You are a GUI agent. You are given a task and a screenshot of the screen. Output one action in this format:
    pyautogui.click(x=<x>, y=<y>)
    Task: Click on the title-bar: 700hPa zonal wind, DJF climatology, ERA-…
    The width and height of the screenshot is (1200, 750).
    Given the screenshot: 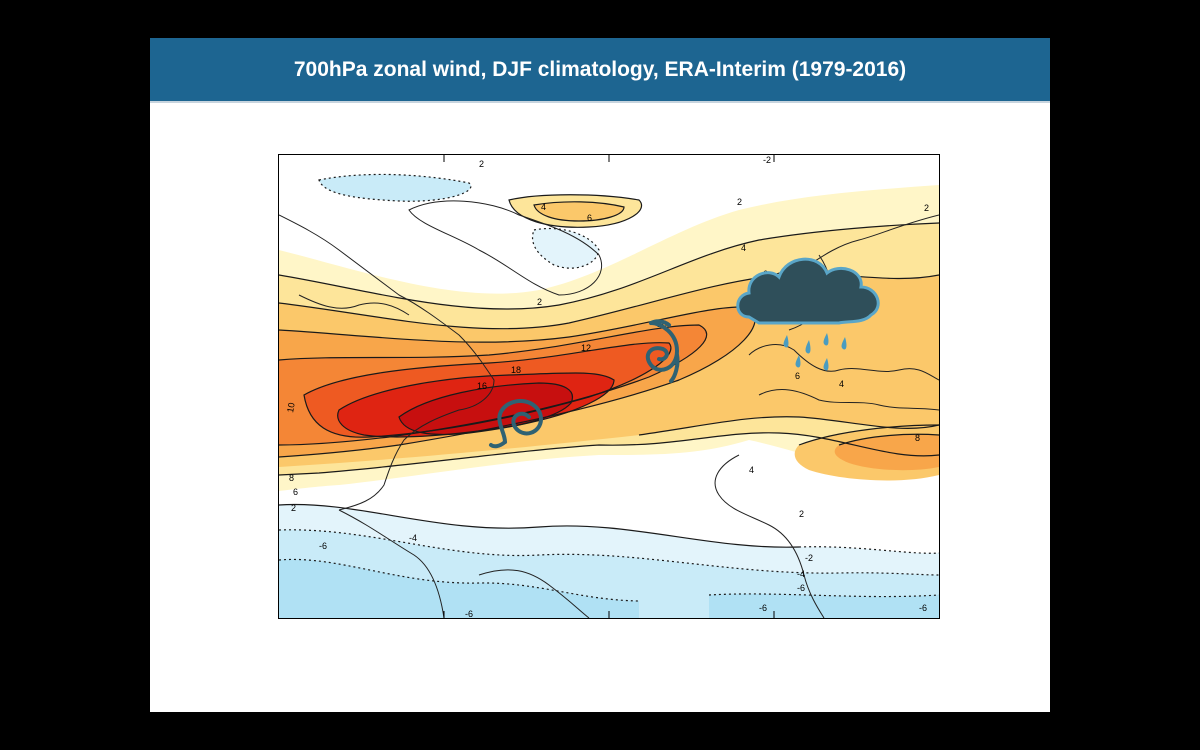 What is the action you would take?
    pyautogui.click(x=600, y=70)
    